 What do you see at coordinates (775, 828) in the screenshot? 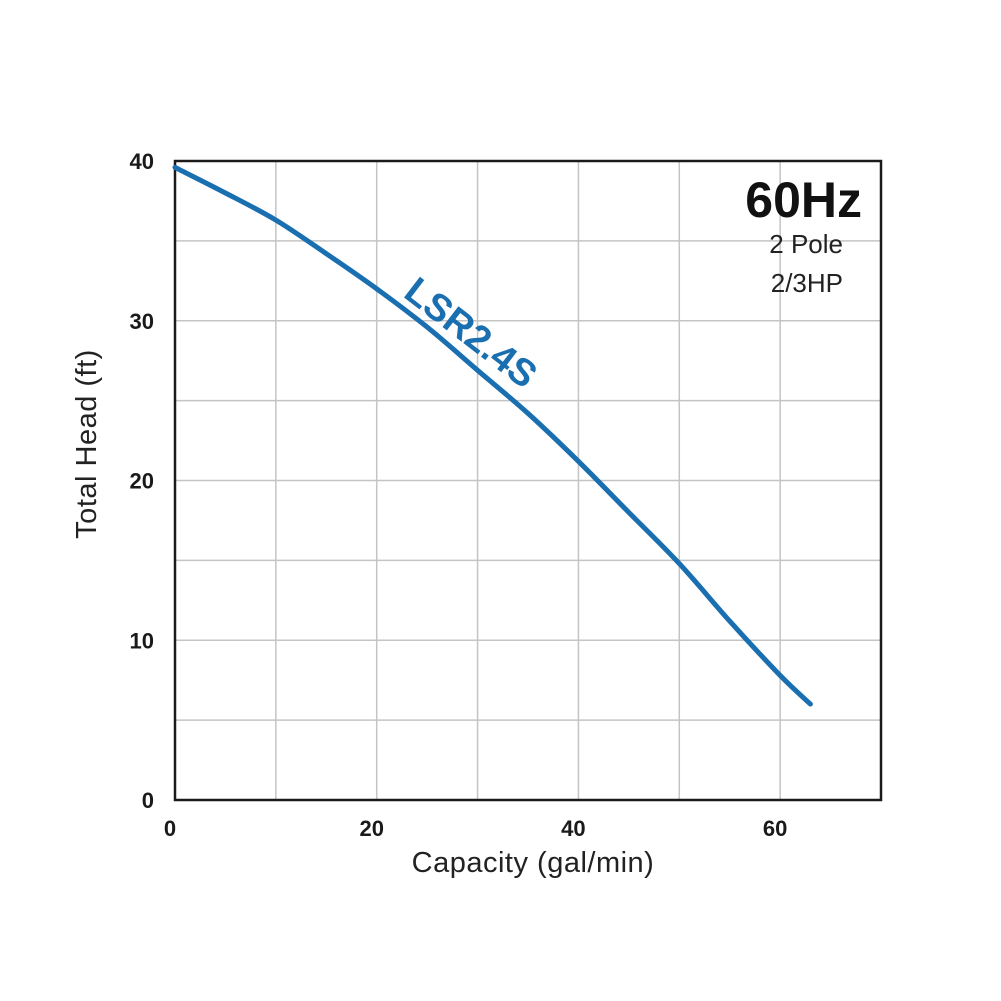
I see `x-tick-label: 60` at bounding box center [775, 828].